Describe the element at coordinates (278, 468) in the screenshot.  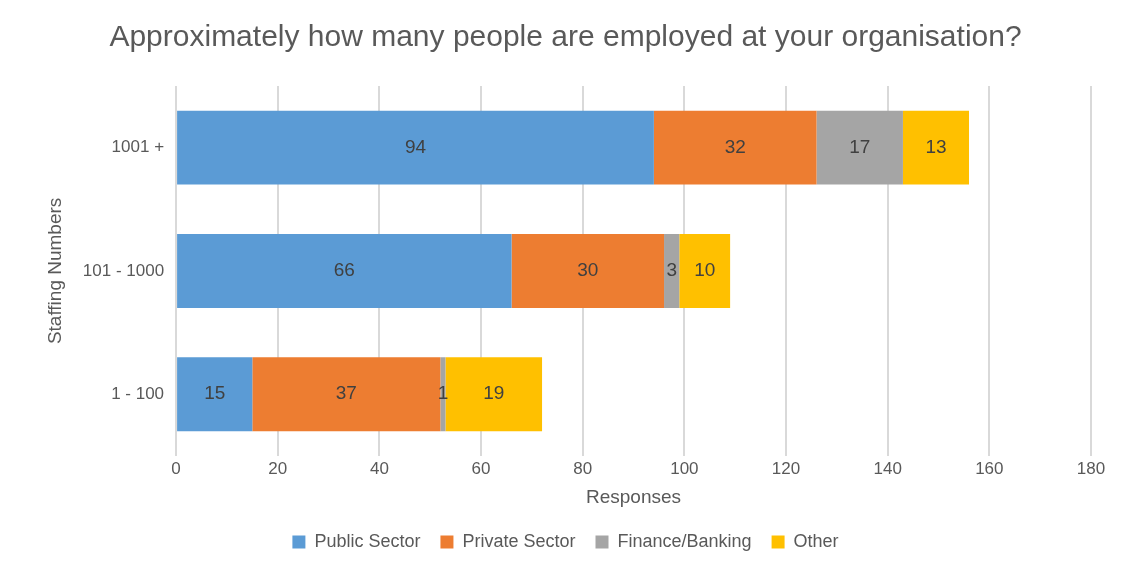
I see `x-tick-label: 20` at that location.